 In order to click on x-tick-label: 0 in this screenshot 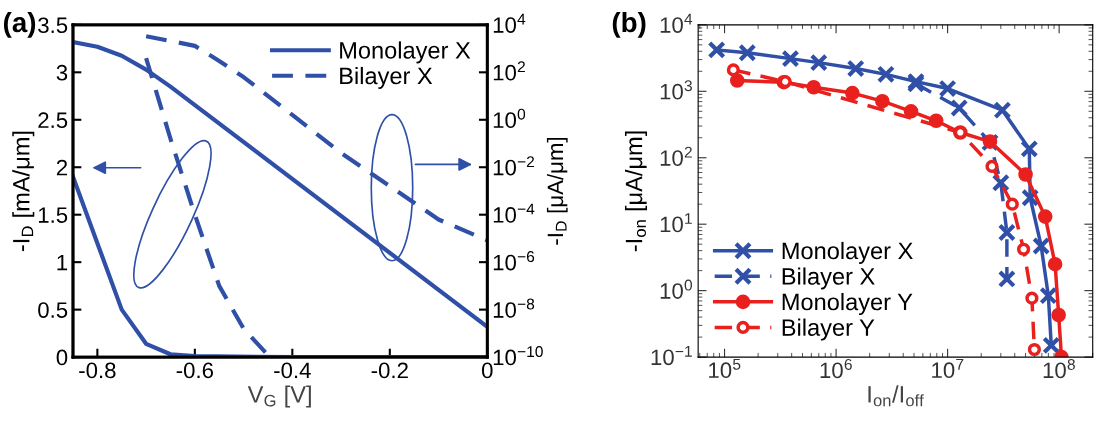, I will do `click(487, 370)`.